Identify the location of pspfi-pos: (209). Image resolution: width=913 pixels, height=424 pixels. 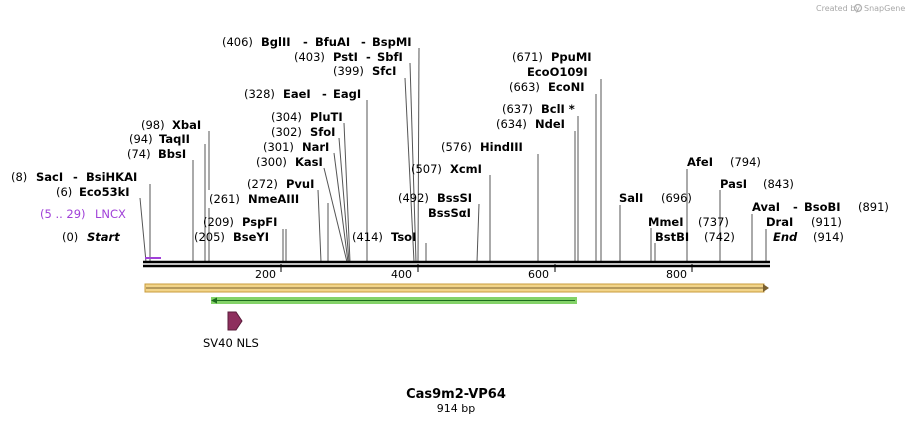
(218, 222).